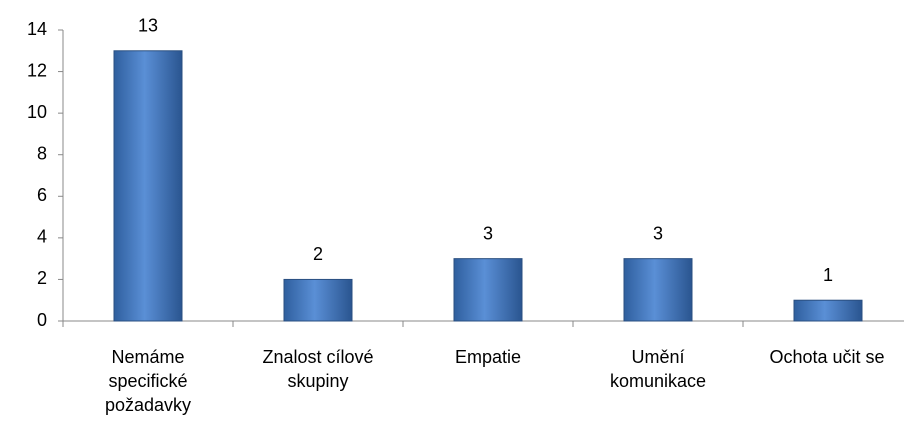  Describe the element at coordinates (42, 278) in the screenshot. I see `y-tick-label: 2` at that location.